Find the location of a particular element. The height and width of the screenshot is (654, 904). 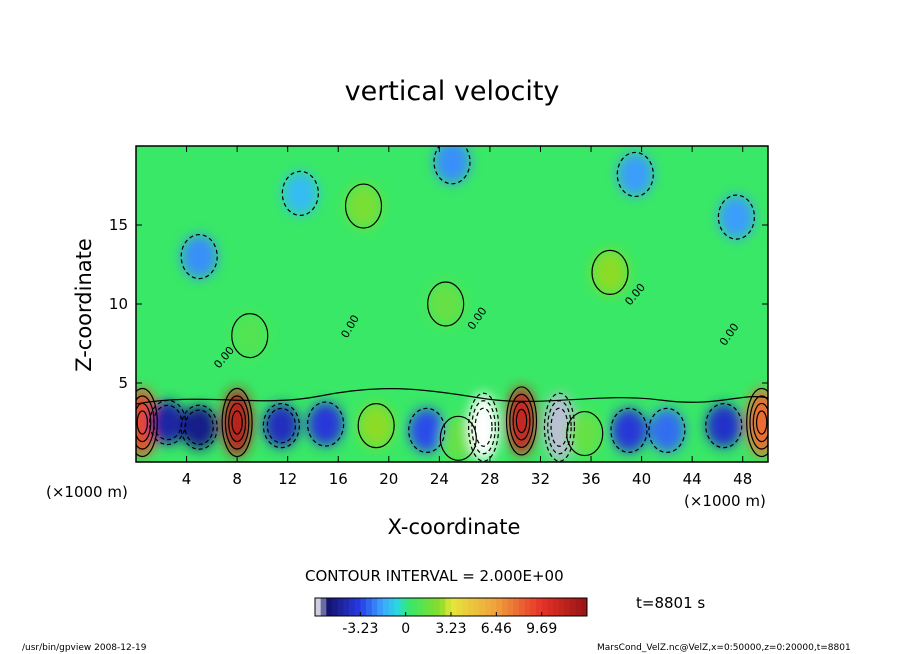

x-tick-label: 28 is located at coordinates (490, 479).